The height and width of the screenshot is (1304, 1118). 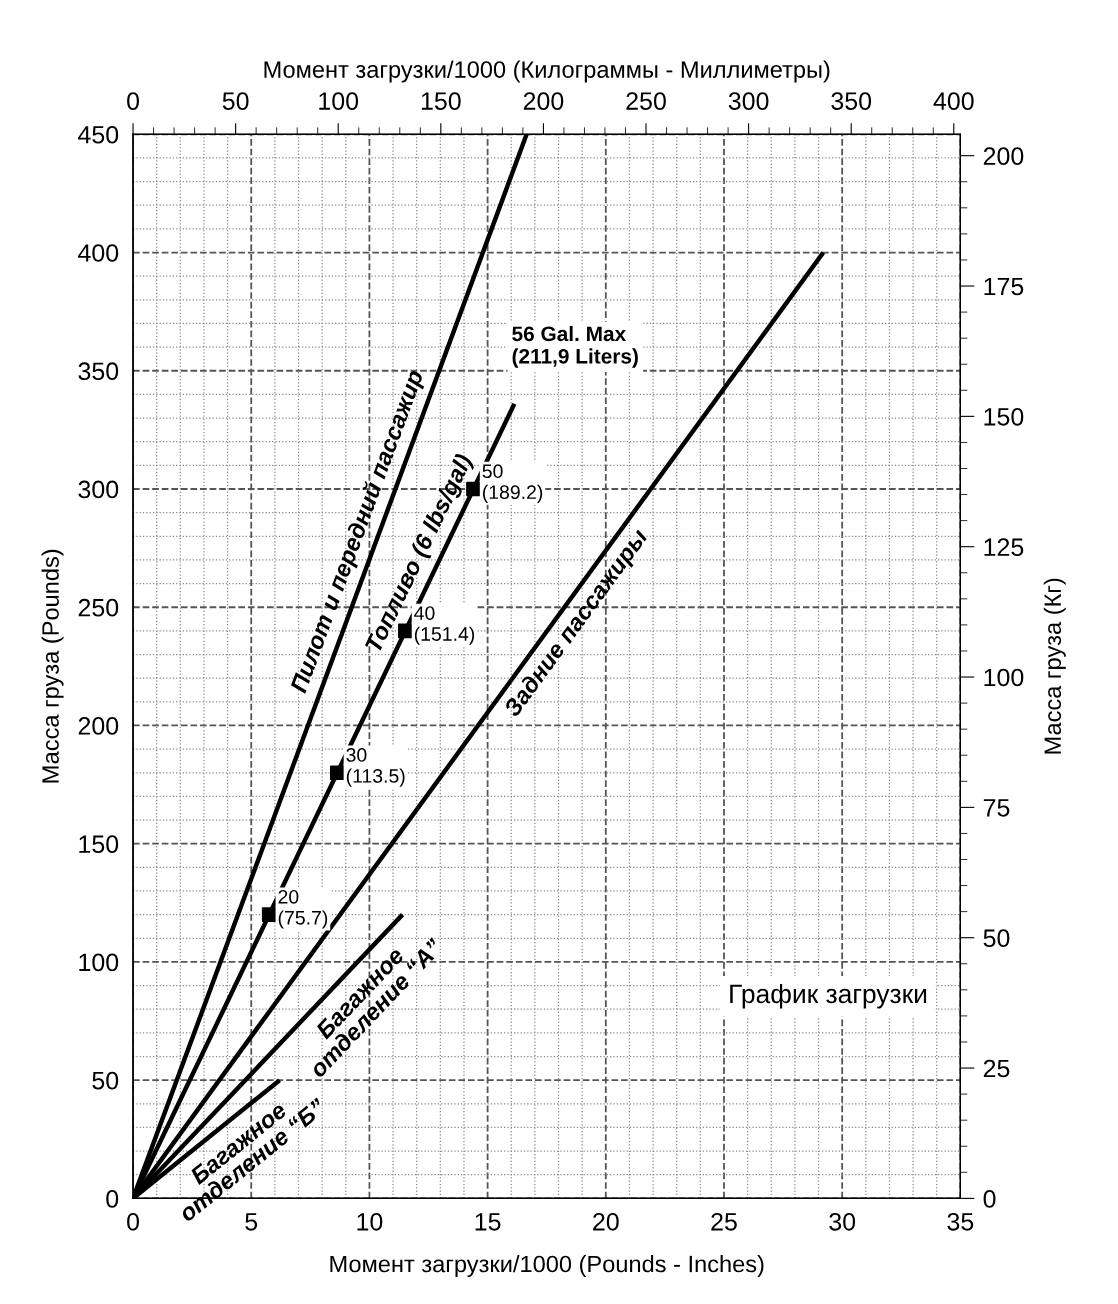 I want to click on data-label: 50 (189.2), so click(x=512, y=483).